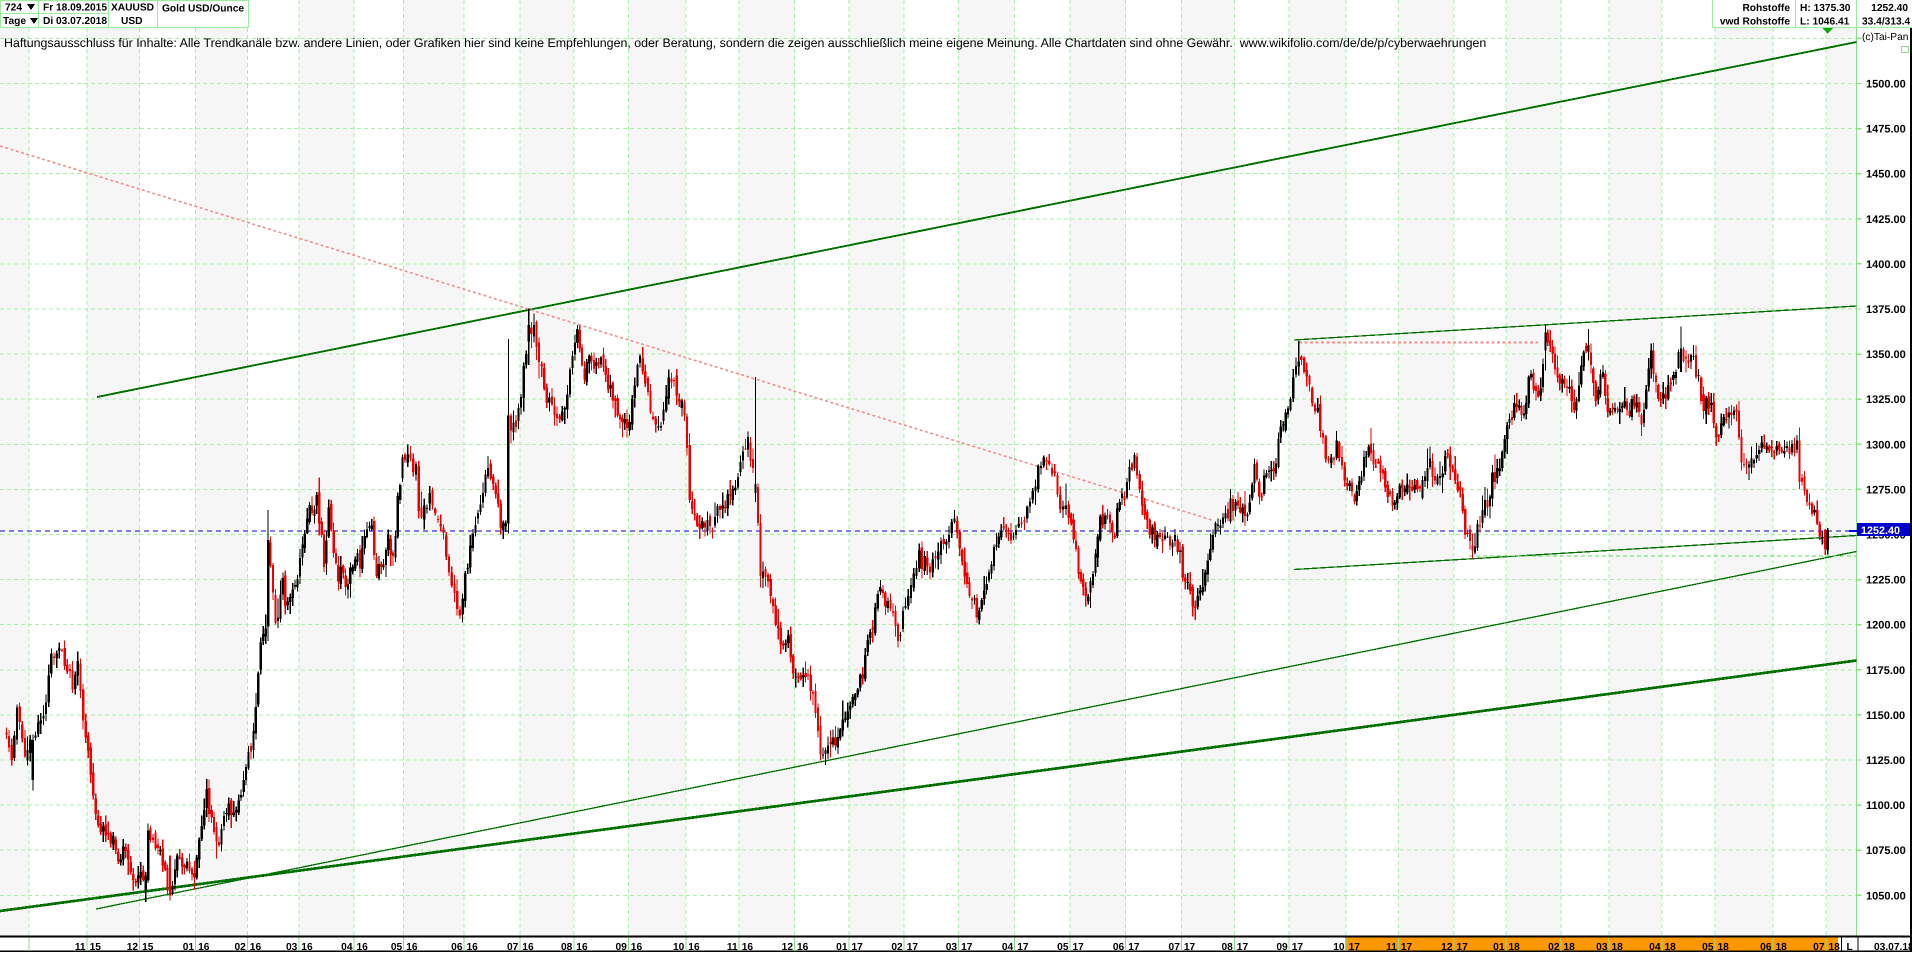  I want to click on svg-text: 1200.00, so click(1886, 626).